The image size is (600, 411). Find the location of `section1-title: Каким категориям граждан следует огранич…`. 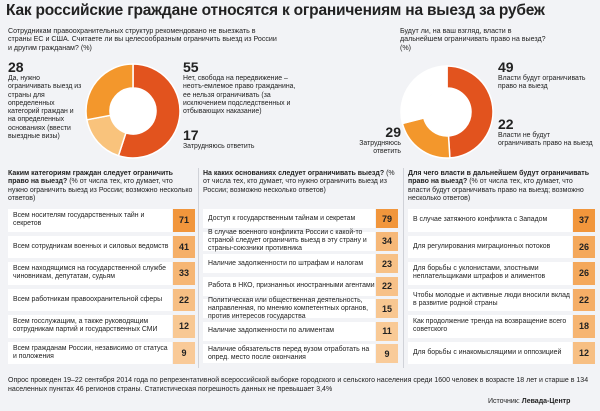

section1-title: Каким категориям граждан следует огранич… is located at coordinates (90, 178).